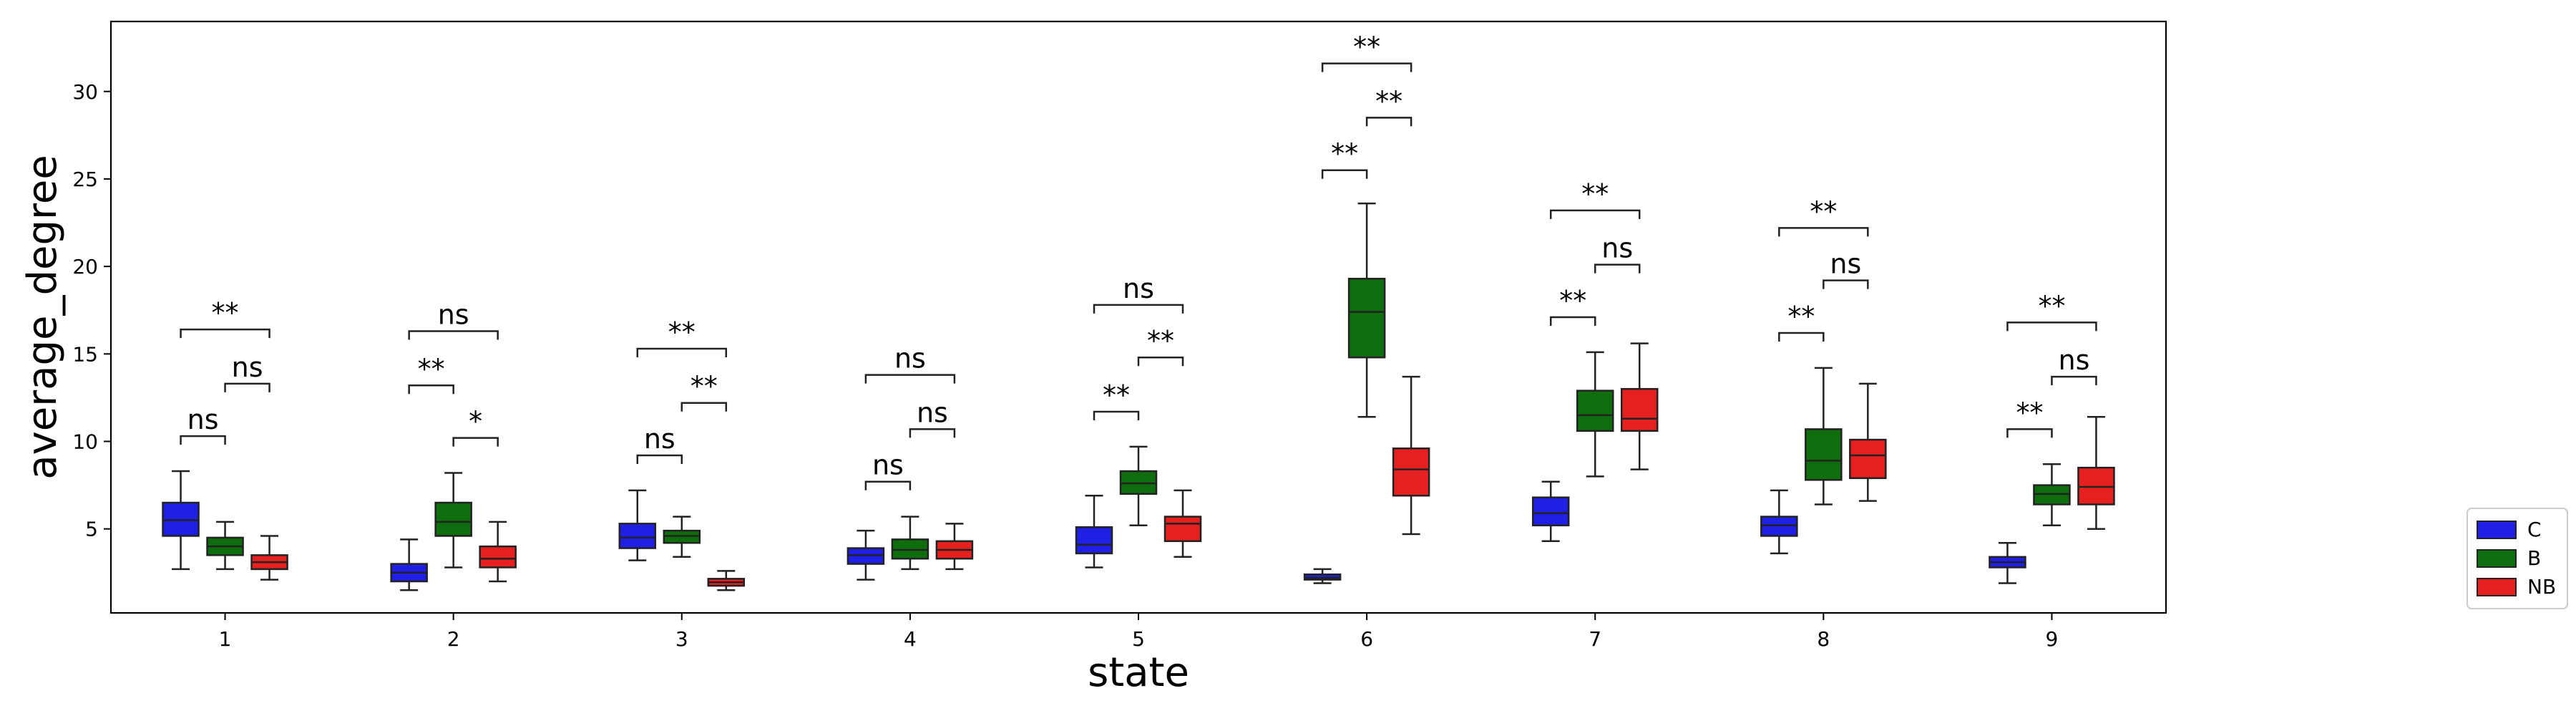  I want to click on y-axis-title: average_degree, so click(42, 317).